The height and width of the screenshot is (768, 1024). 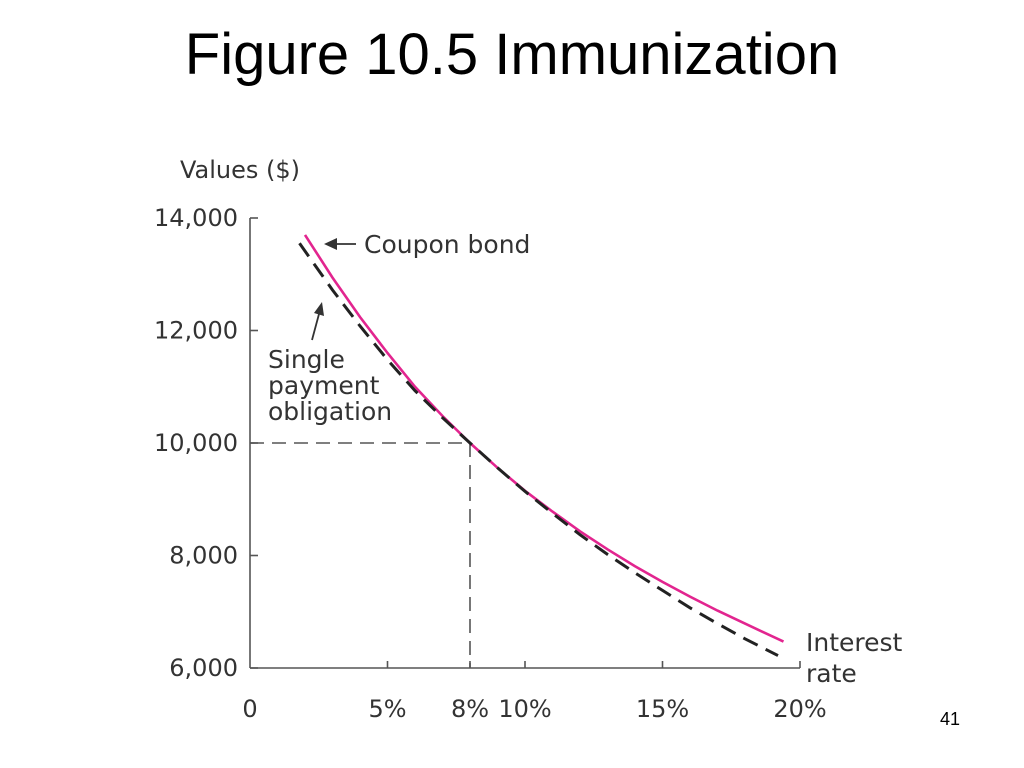 What do you see at coordinates (240, 170) in the screenshot?
I see `y-axis-title: Values ($)` at bounding box center [240, 170].